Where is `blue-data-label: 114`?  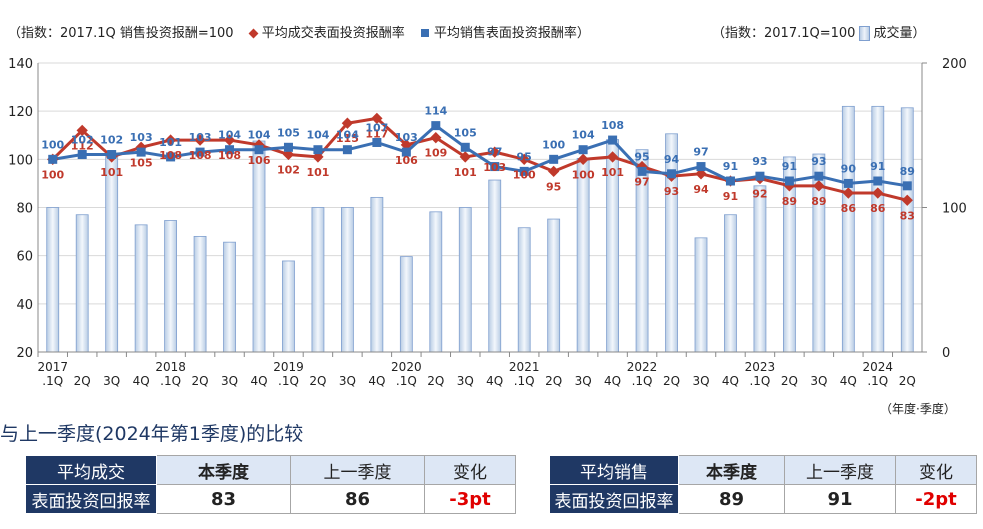
blue-data-label: 114 is located at coordinates (435, 111).